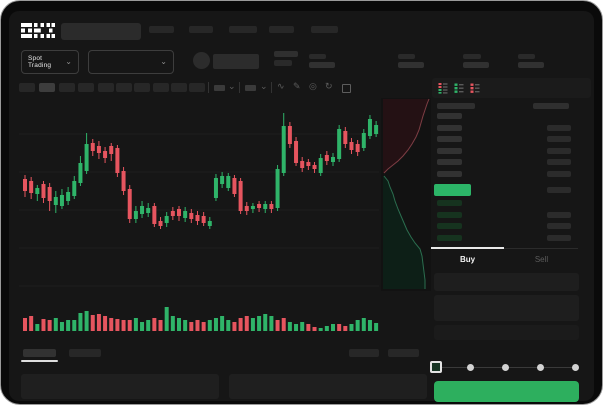  What do you see at coordinates (459, 88) in the screenshot?
I see `bids-only-icon` at bounding box center [459, 88].